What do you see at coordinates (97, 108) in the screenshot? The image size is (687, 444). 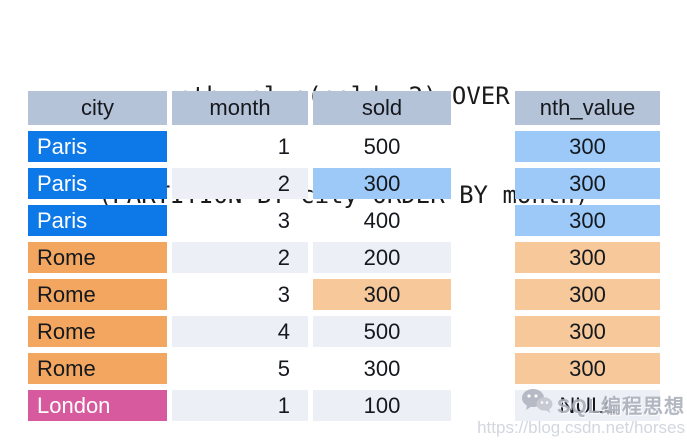 I see `col-header-city: city` at bounding box center [97, 108].